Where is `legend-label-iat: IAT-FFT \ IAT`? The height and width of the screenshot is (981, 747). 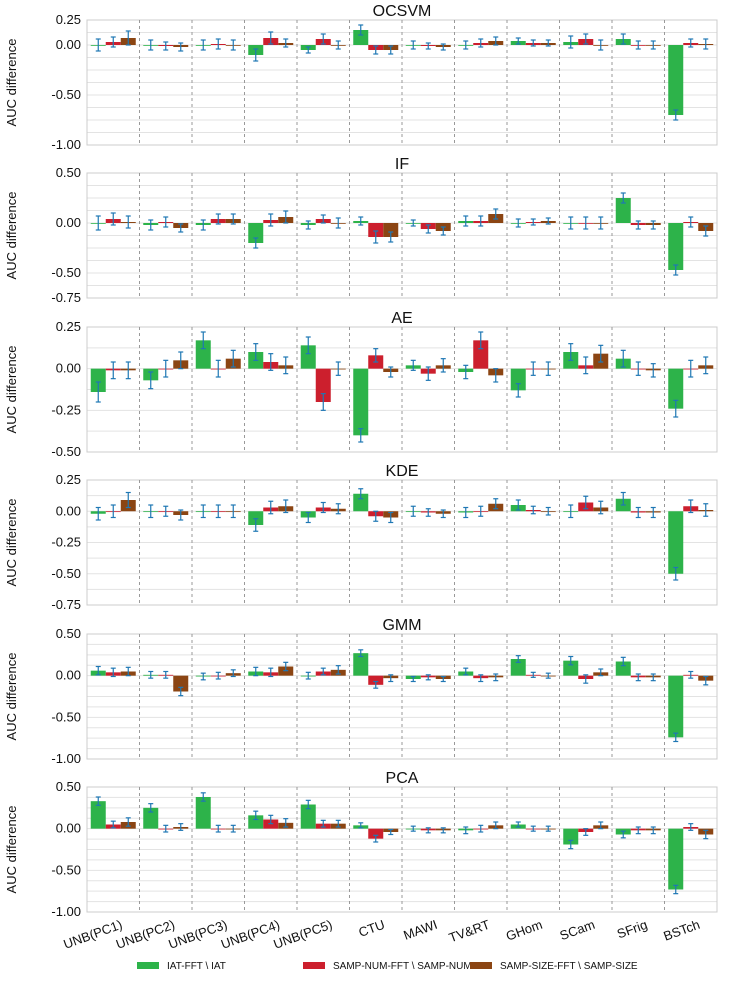 legend-label-iat: IAT-FFT \ IAT is located at coordinates (196, 966).